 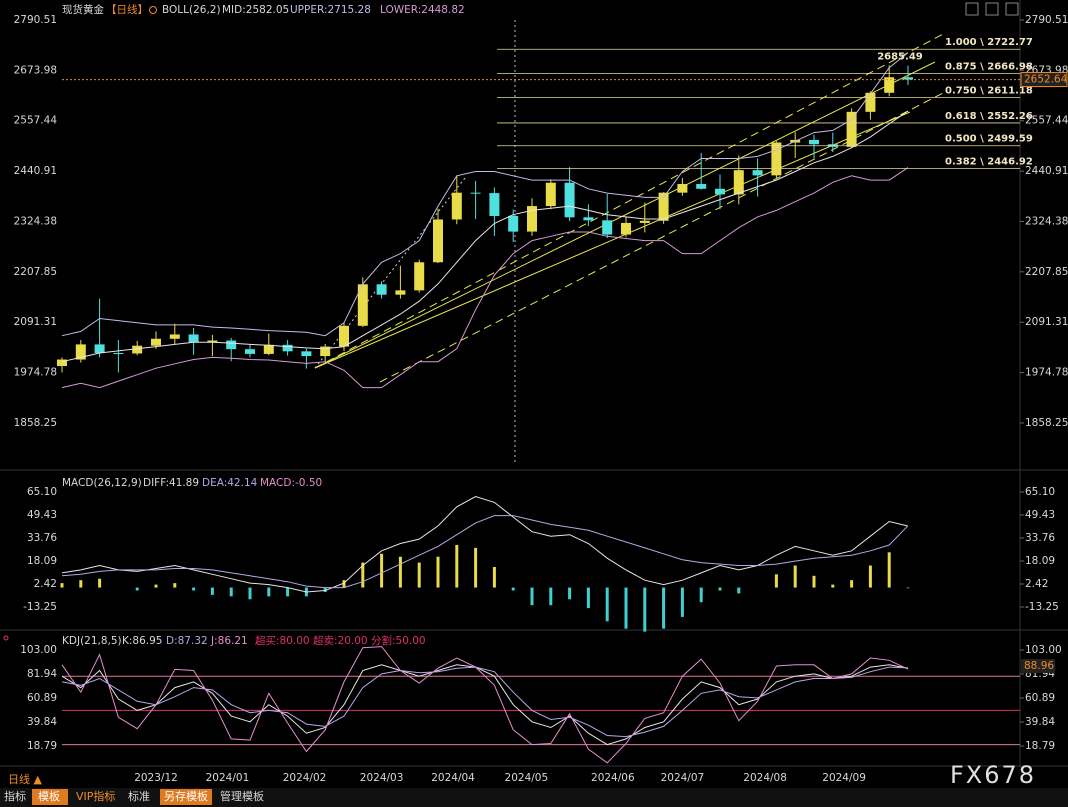 What do you see at coordinates (989, 116) in the screenshot?
I see `fib-label: 0.618 \ 2552.26` at bounding box center [989, 116].